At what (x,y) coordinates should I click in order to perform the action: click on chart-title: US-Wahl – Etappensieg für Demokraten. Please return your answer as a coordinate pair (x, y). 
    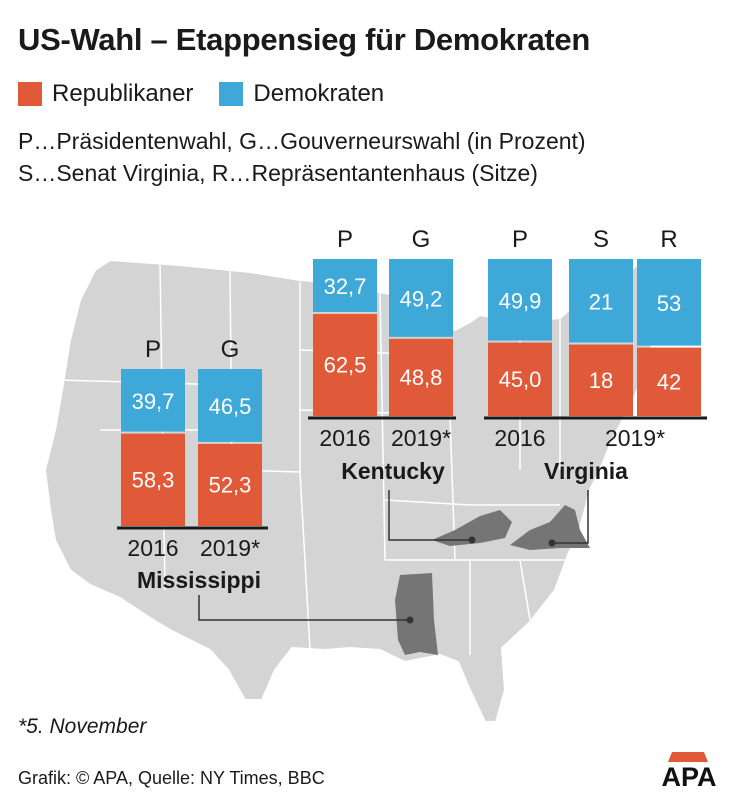
    Looking at the image, I should click on (304, 39).